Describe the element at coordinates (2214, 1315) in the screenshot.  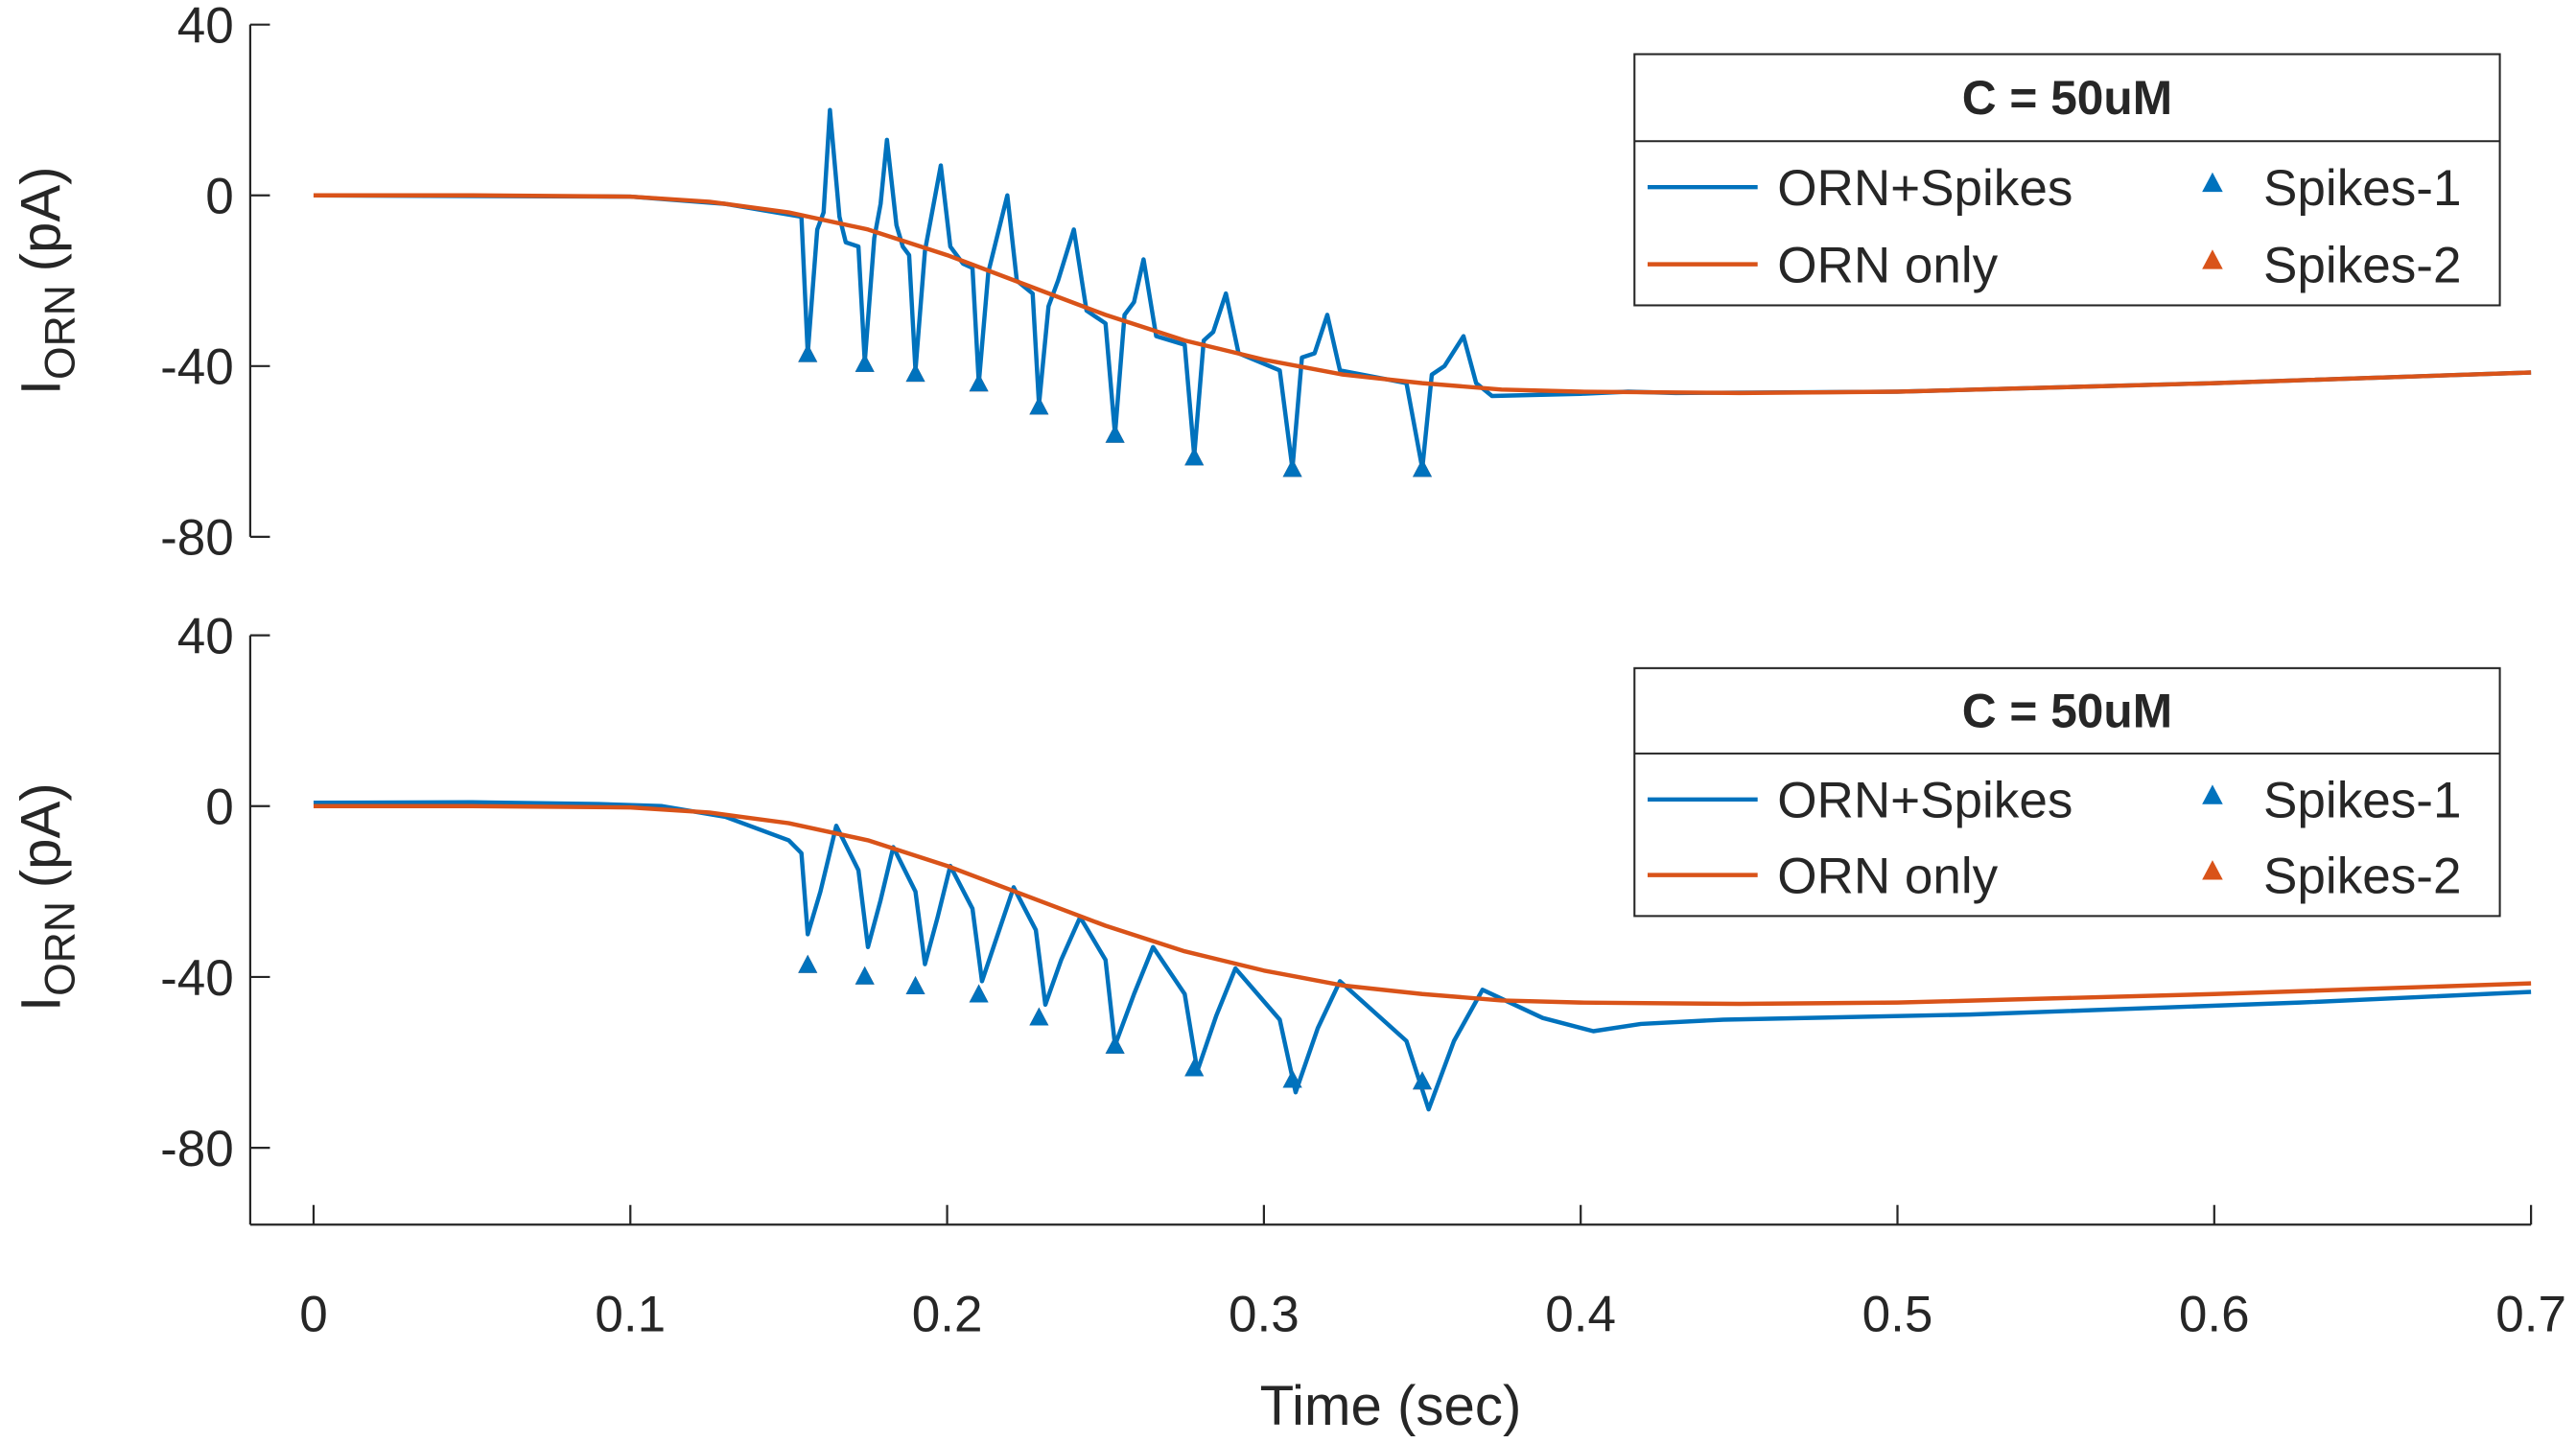
I see `x-tick-label: 0.6` at that location.